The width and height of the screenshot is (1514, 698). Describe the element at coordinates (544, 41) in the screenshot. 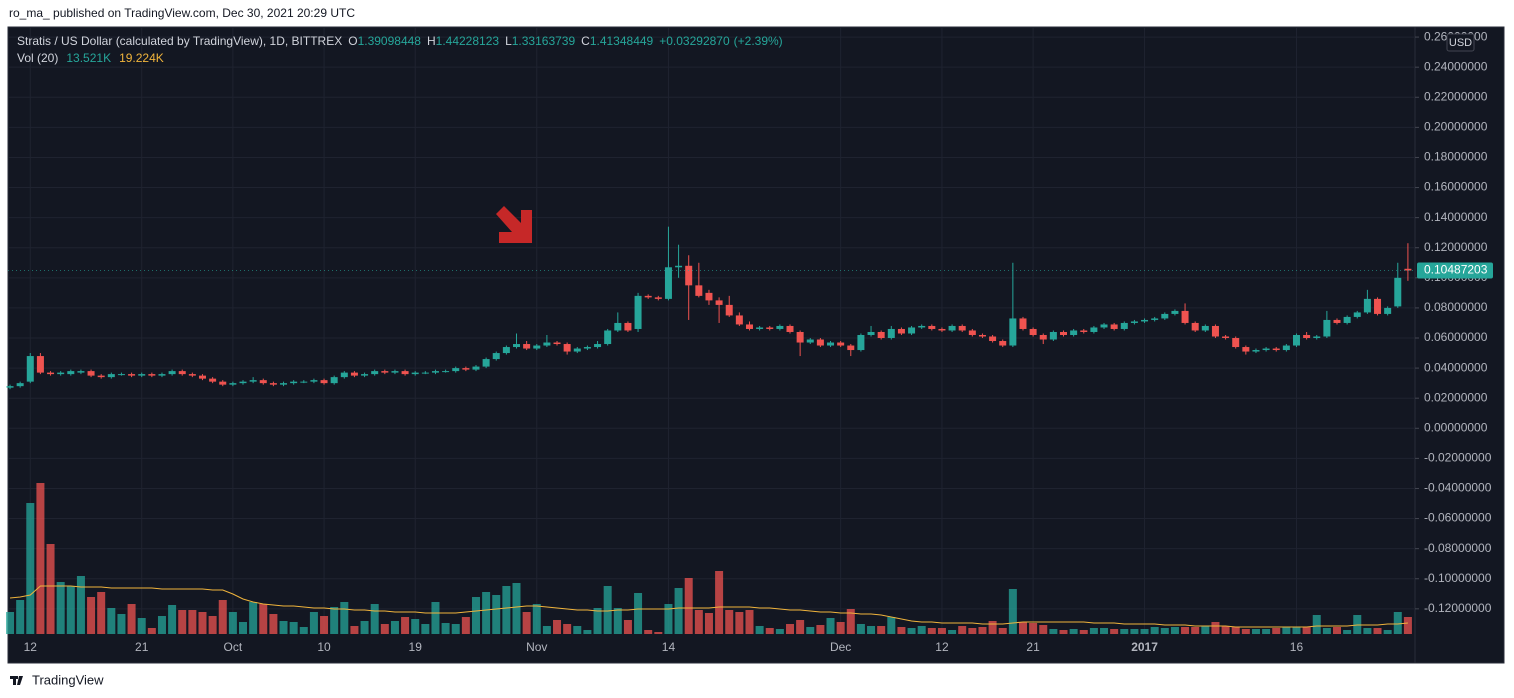

I see `l-value: 1.33163739` at that location.